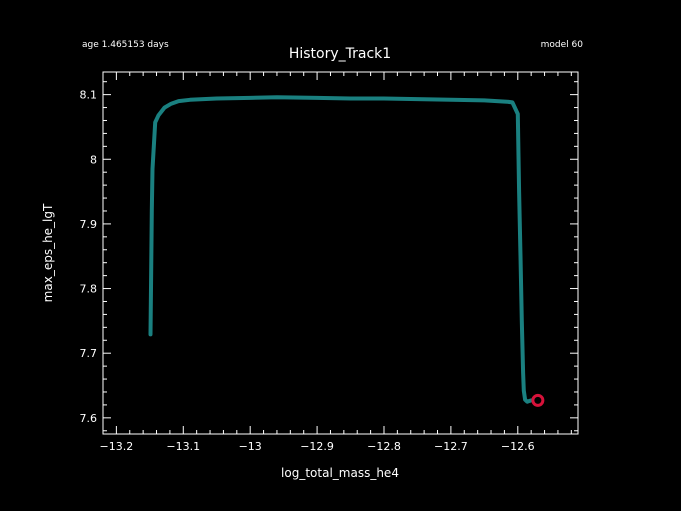 The width and height of the screenshot is (681, 511). What do you see at coordinates (48, 252) in the screenshot?
I see `y-axis-label: max_eps_he_lgT` at bounding box center [48, 252].